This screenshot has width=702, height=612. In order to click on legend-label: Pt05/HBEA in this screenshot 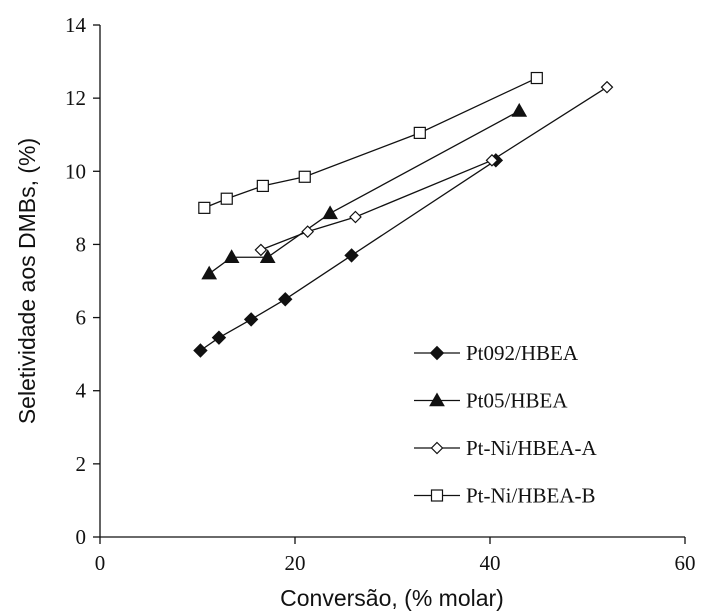, I will do `click(517, 401)`.